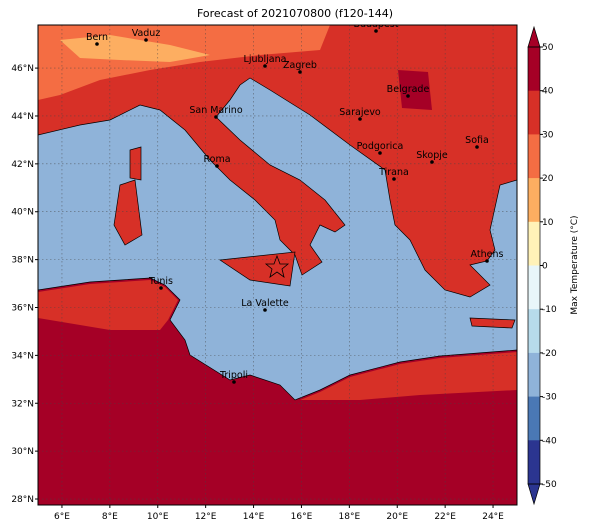 The image size is (592, 529). I want to click on city-label: Zagreb, so click(300, 65).